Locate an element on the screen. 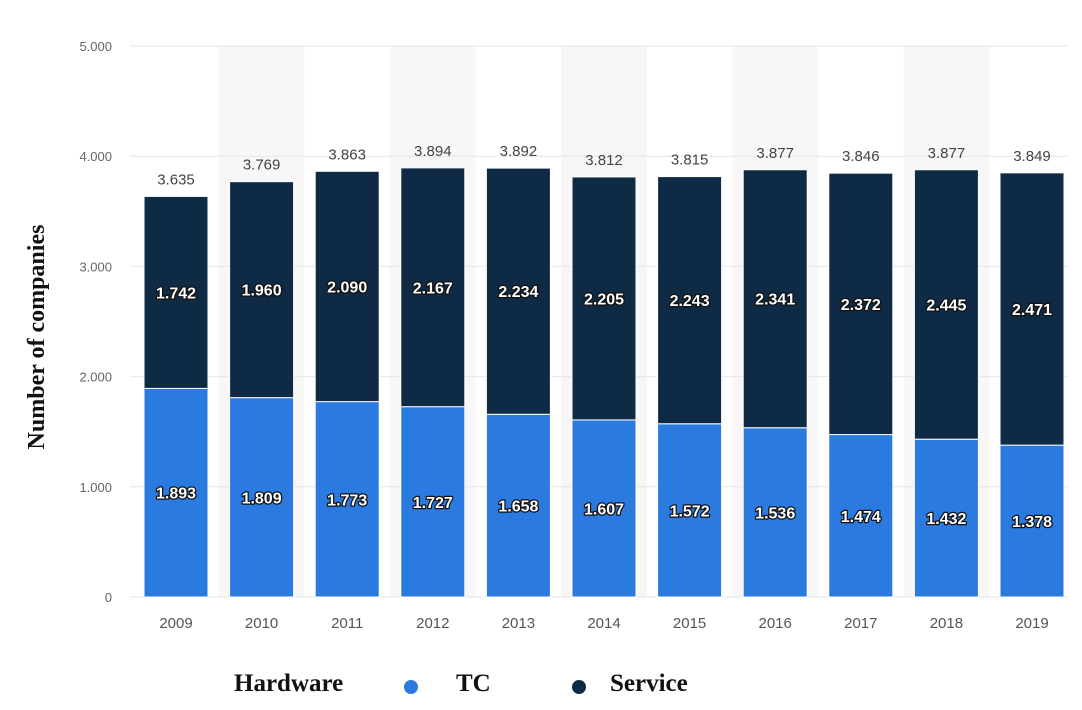 This screenshot has height=710, width=1082. data-label: 2.167 is located at coordinates (433, 288).